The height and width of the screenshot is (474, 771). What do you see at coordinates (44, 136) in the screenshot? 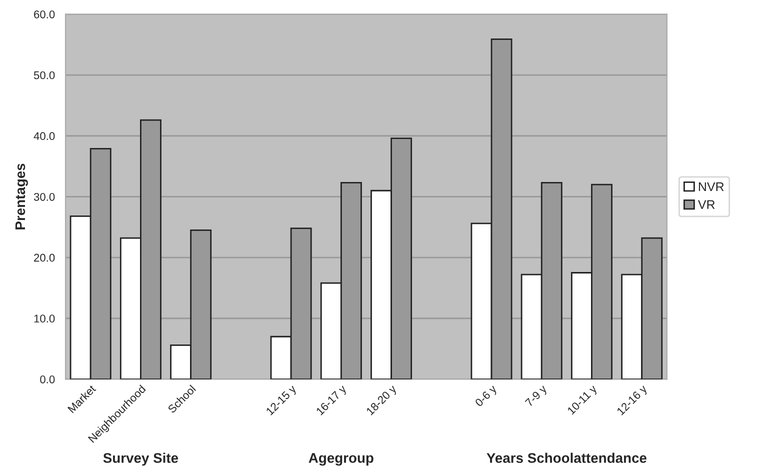
I see `y-tick-label: 40.0` at bounding box center [44, 136].